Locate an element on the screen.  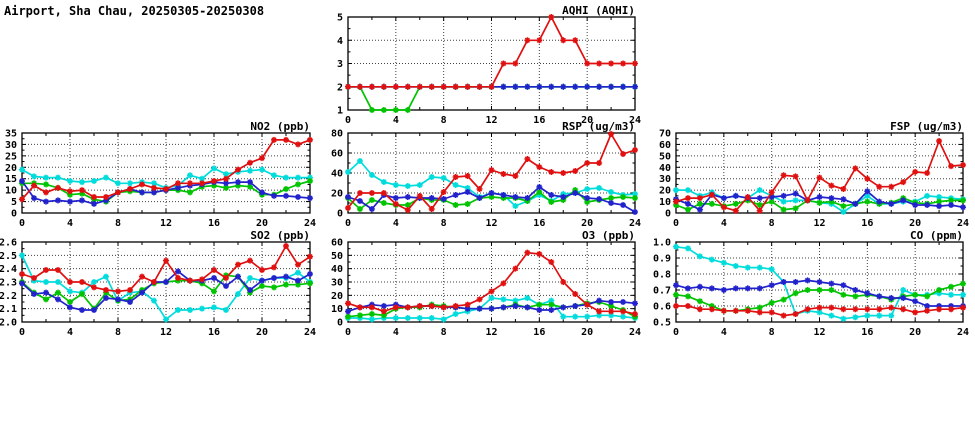
y-tick-label: 2.2 is located at coordinates (8, 296).